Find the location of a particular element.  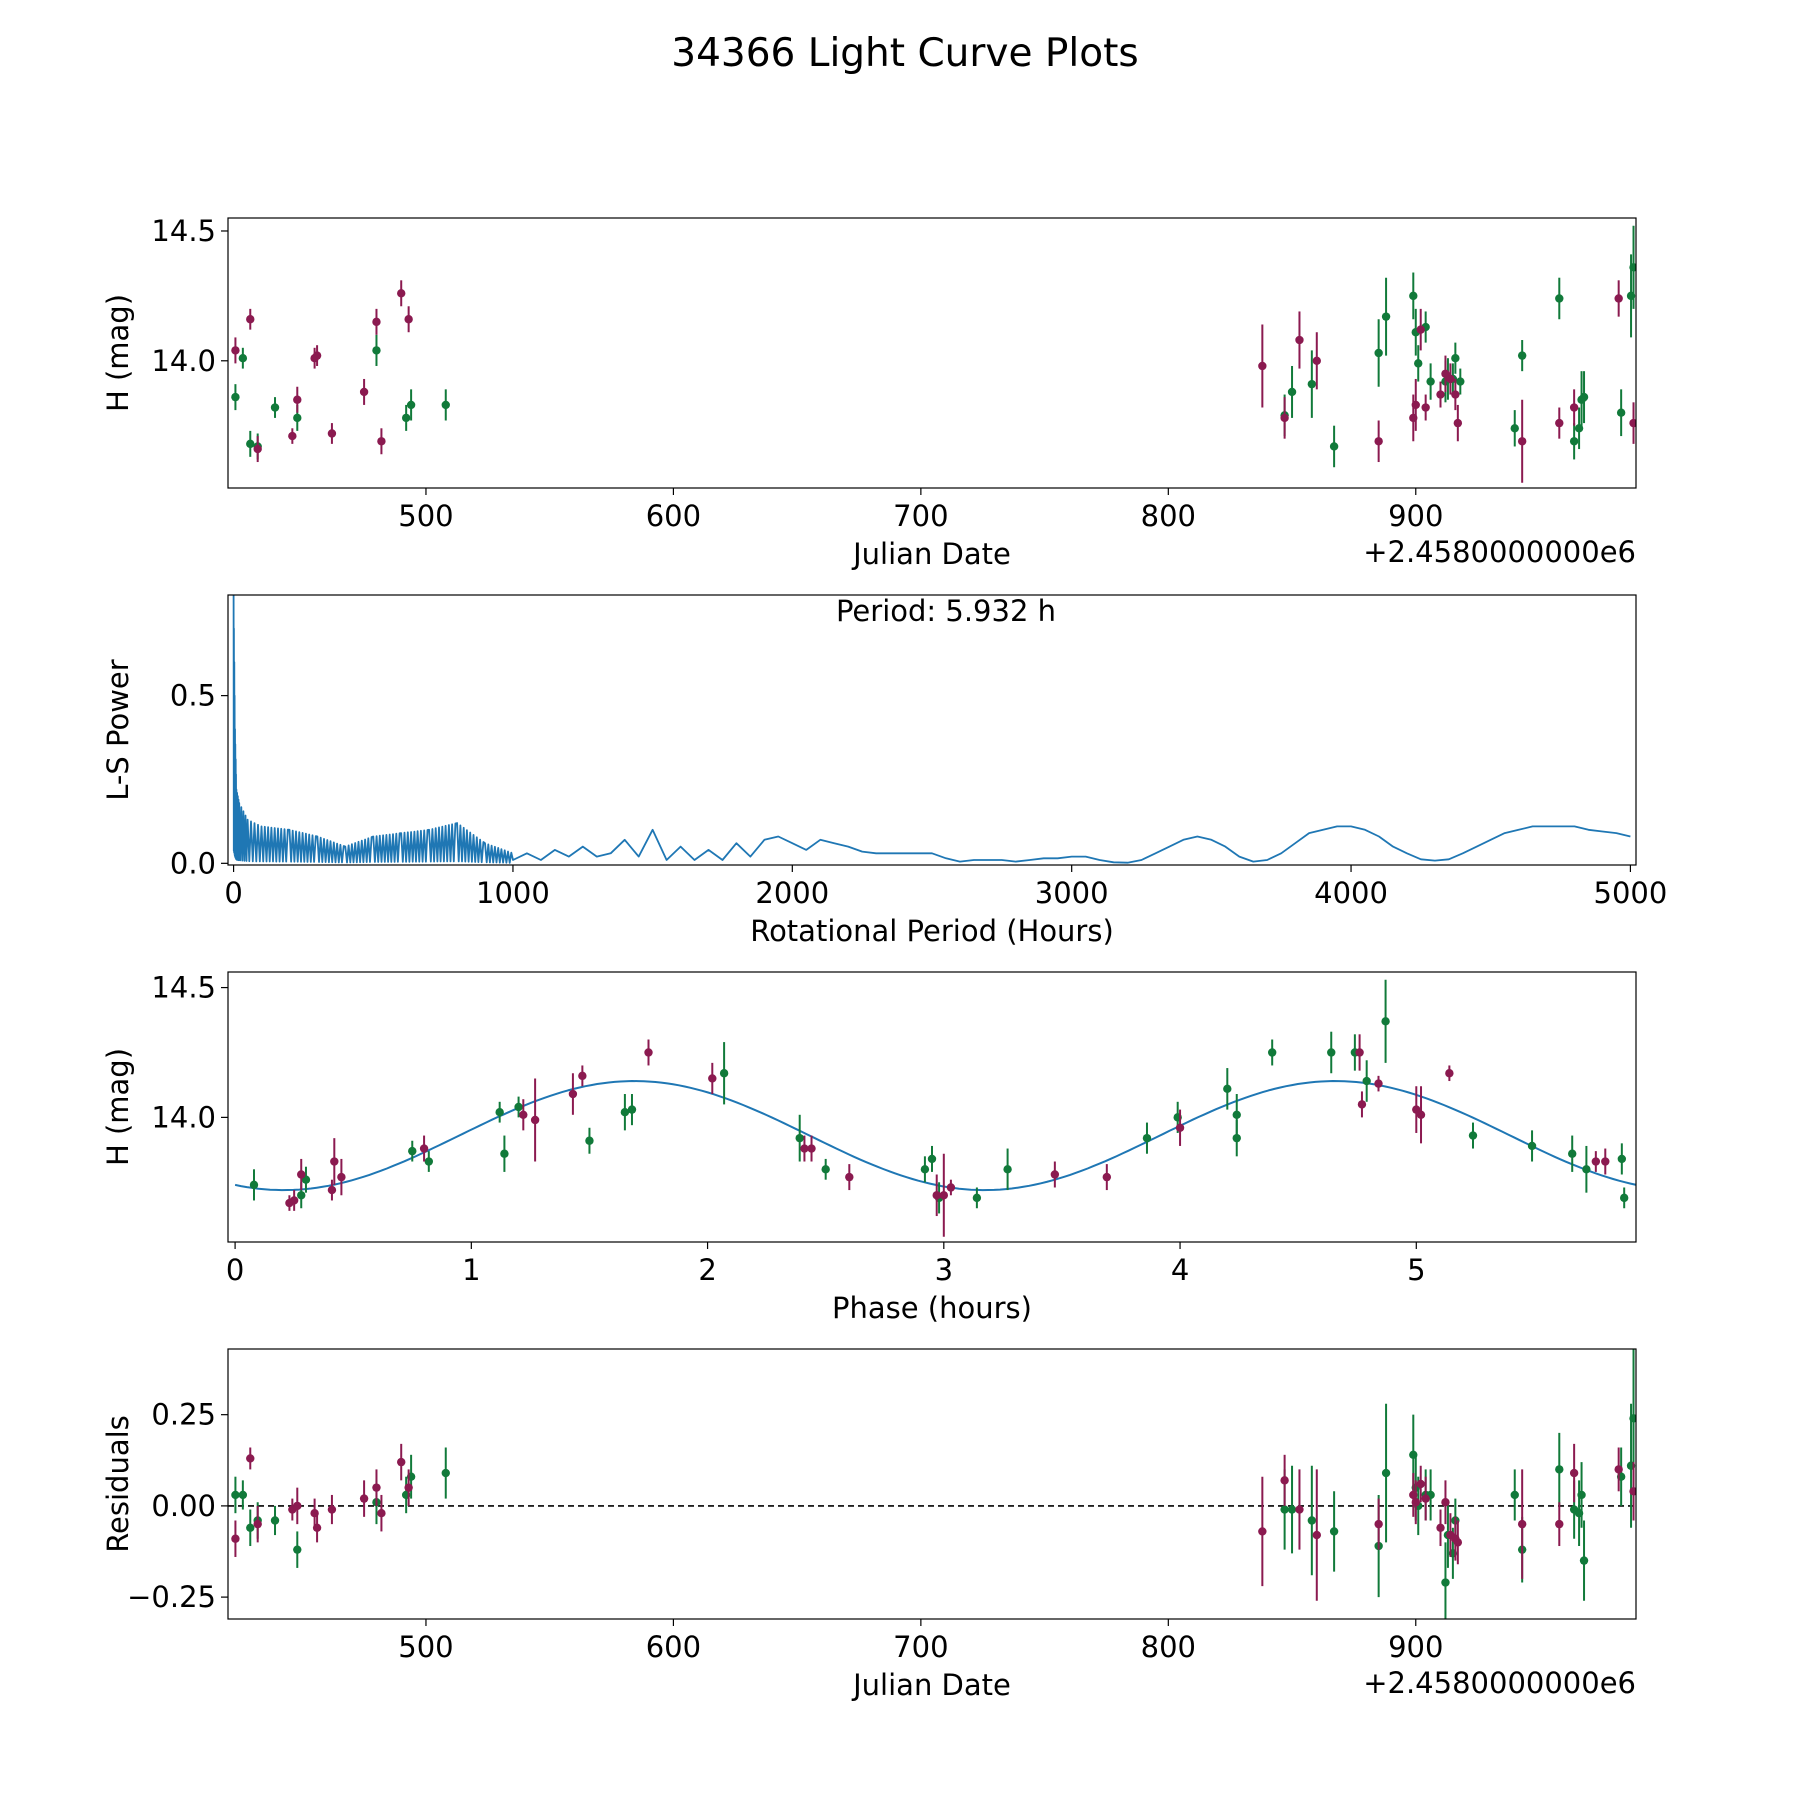

model-fit-curve is located at coordinates (935, 1136).